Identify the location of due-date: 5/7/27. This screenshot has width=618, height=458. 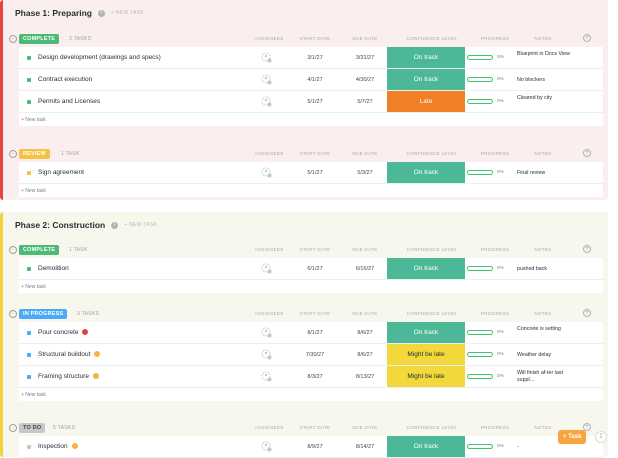
(365, 102).